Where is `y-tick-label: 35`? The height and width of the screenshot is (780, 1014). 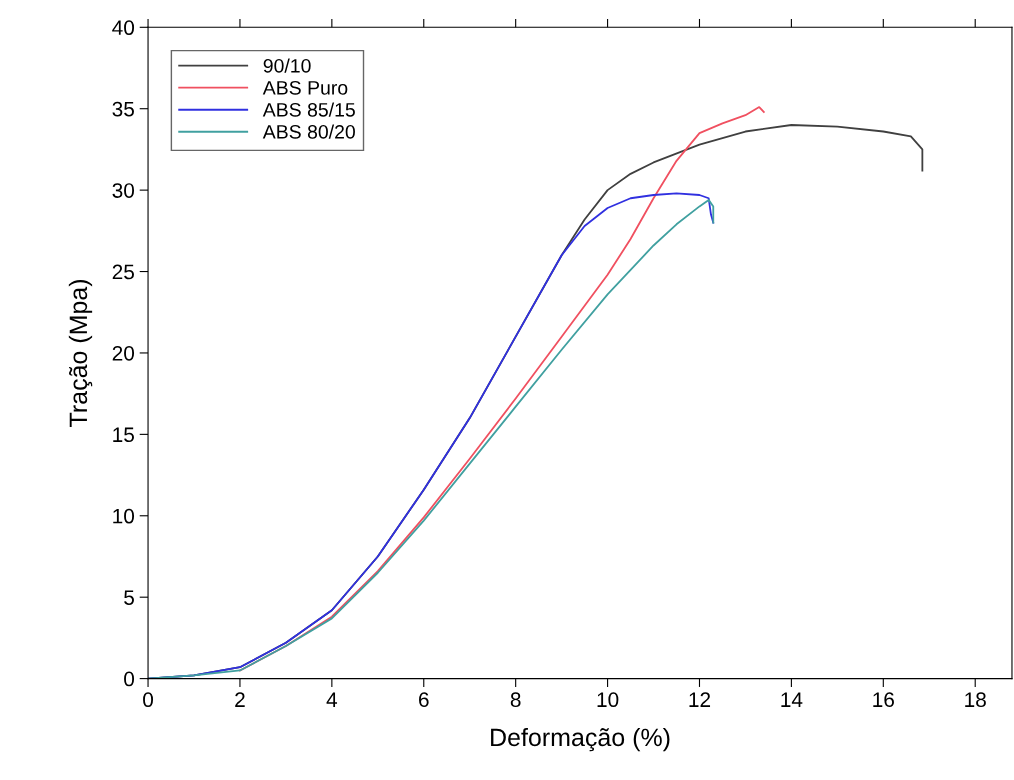 y-tick-label: 35 is located at coordinates (123, 109).